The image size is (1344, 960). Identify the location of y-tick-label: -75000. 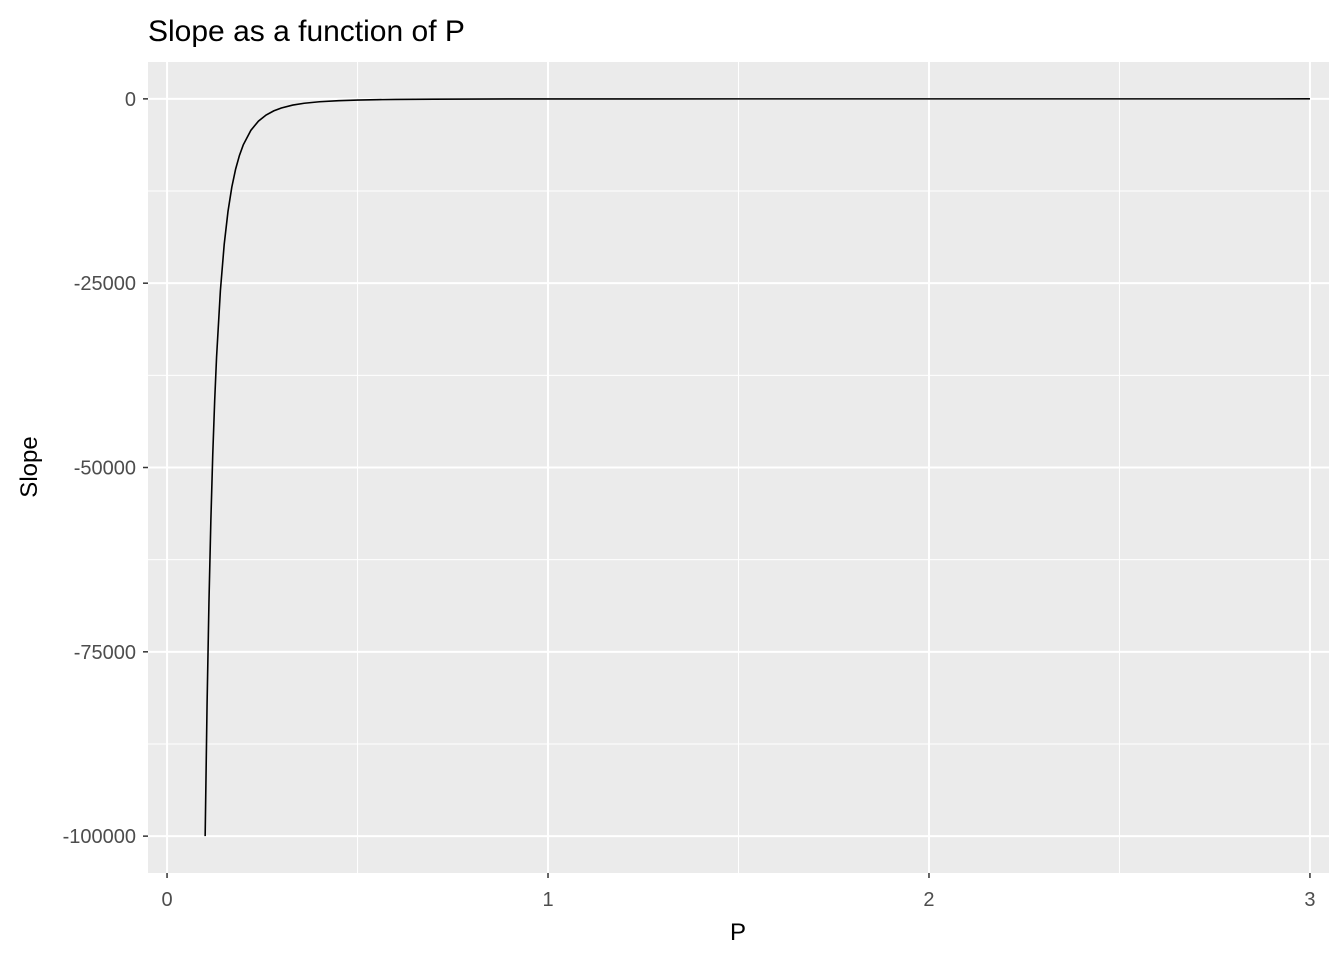
(105, 653).